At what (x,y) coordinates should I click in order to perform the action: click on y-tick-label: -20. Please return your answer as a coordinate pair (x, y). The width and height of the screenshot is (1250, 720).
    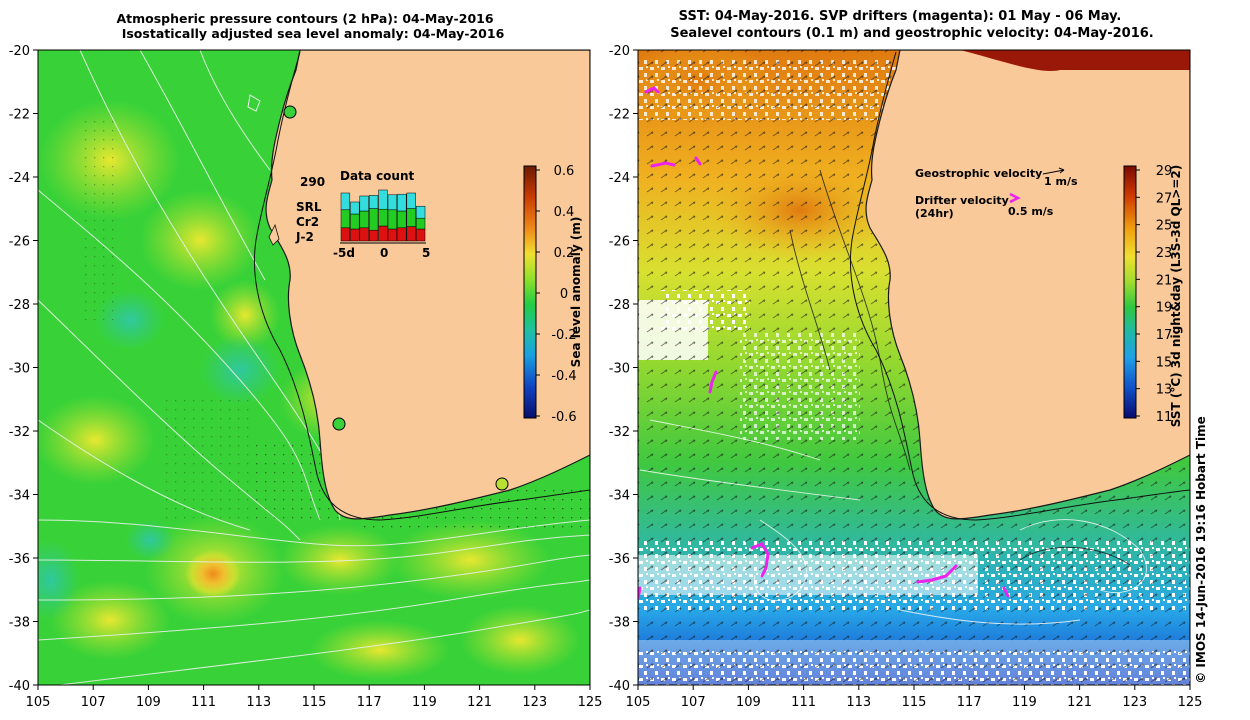
    Looking at the image, I should click on (19, 51).